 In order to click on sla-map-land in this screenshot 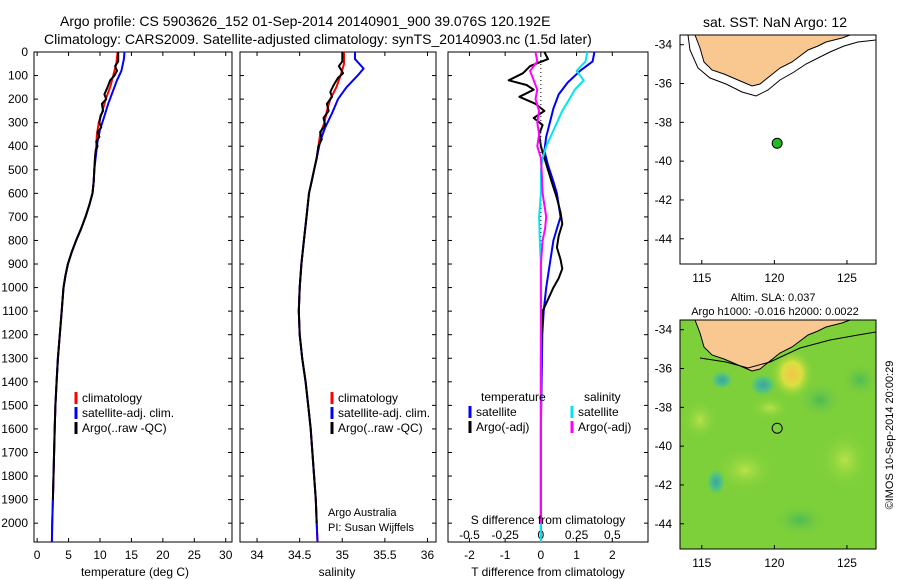, I will do `click(772, 346)`.